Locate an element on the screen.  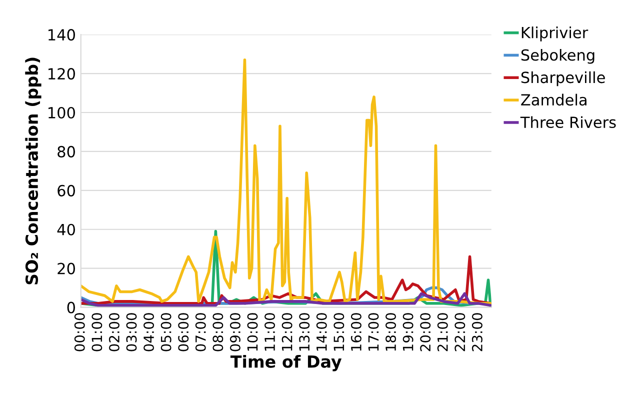
x-tick-label: 00:00 is located at coordinates (79, 332).